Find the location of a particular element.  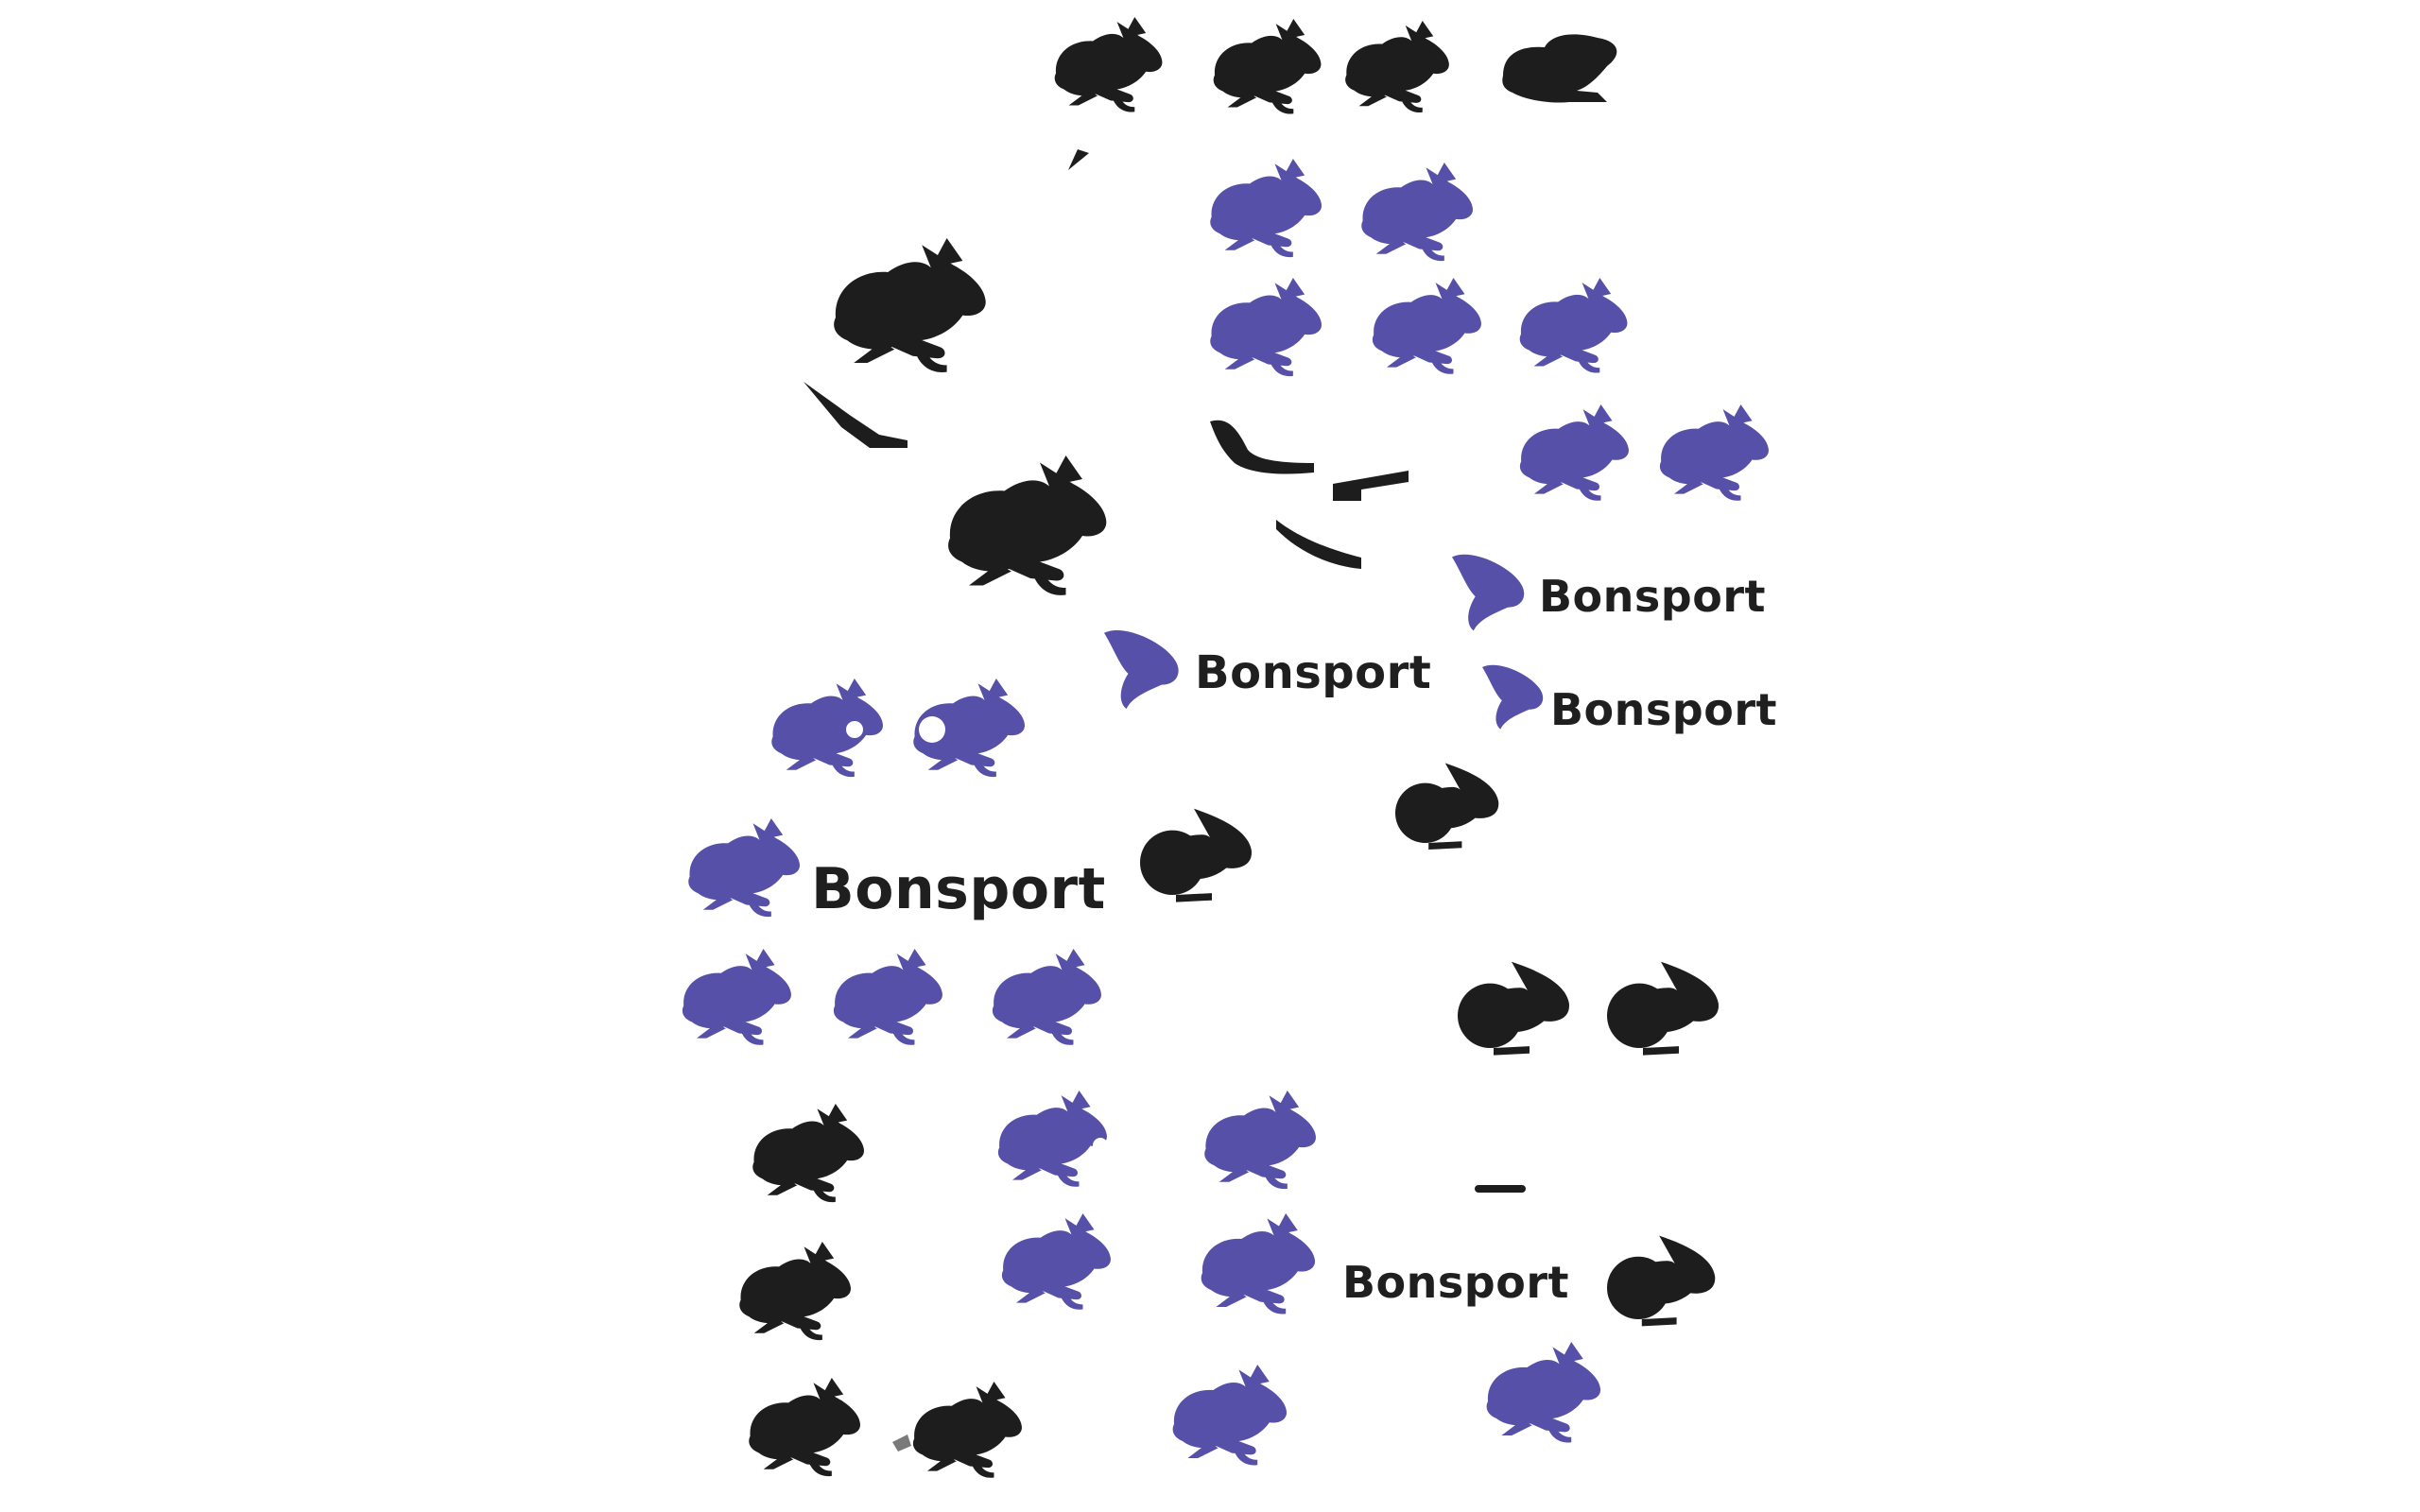

blue-rabbit-row-middle is located at coordinates (1141, 1207).